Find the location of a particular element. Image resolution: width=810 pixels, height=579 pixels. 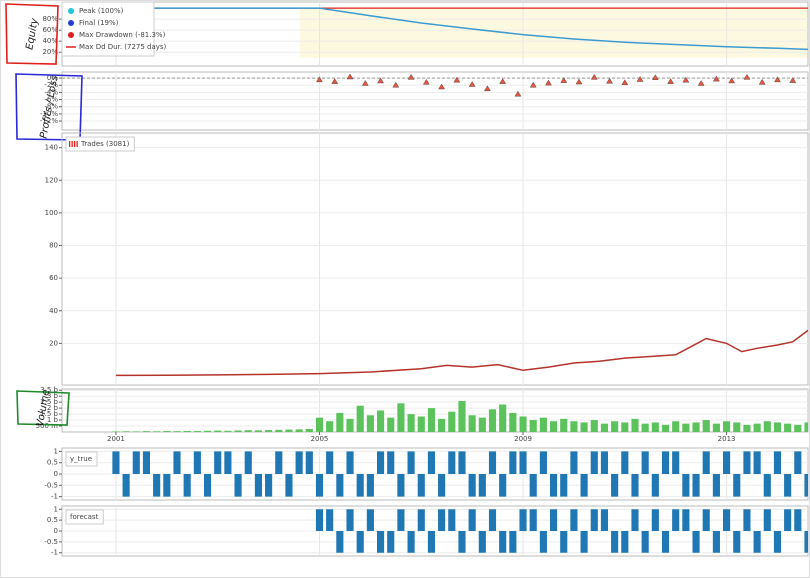

y-tick-label: 0.5 is located at coordinates (52, 520).